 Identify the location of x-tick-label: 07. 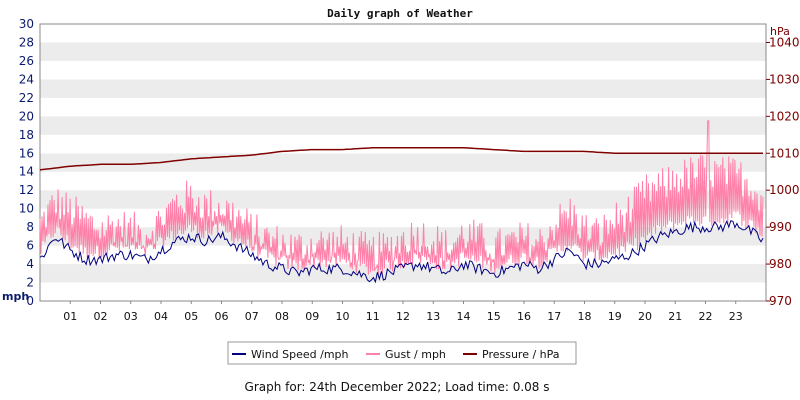
(252, 316).